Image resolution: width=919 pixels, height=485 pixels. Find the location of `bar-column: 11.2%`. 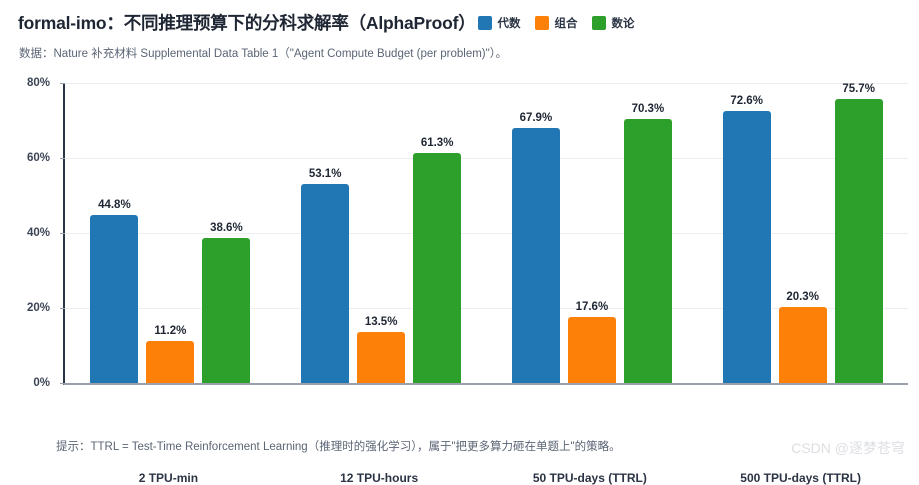

bar-column: 11.2% is located at coordinates (170, 233).